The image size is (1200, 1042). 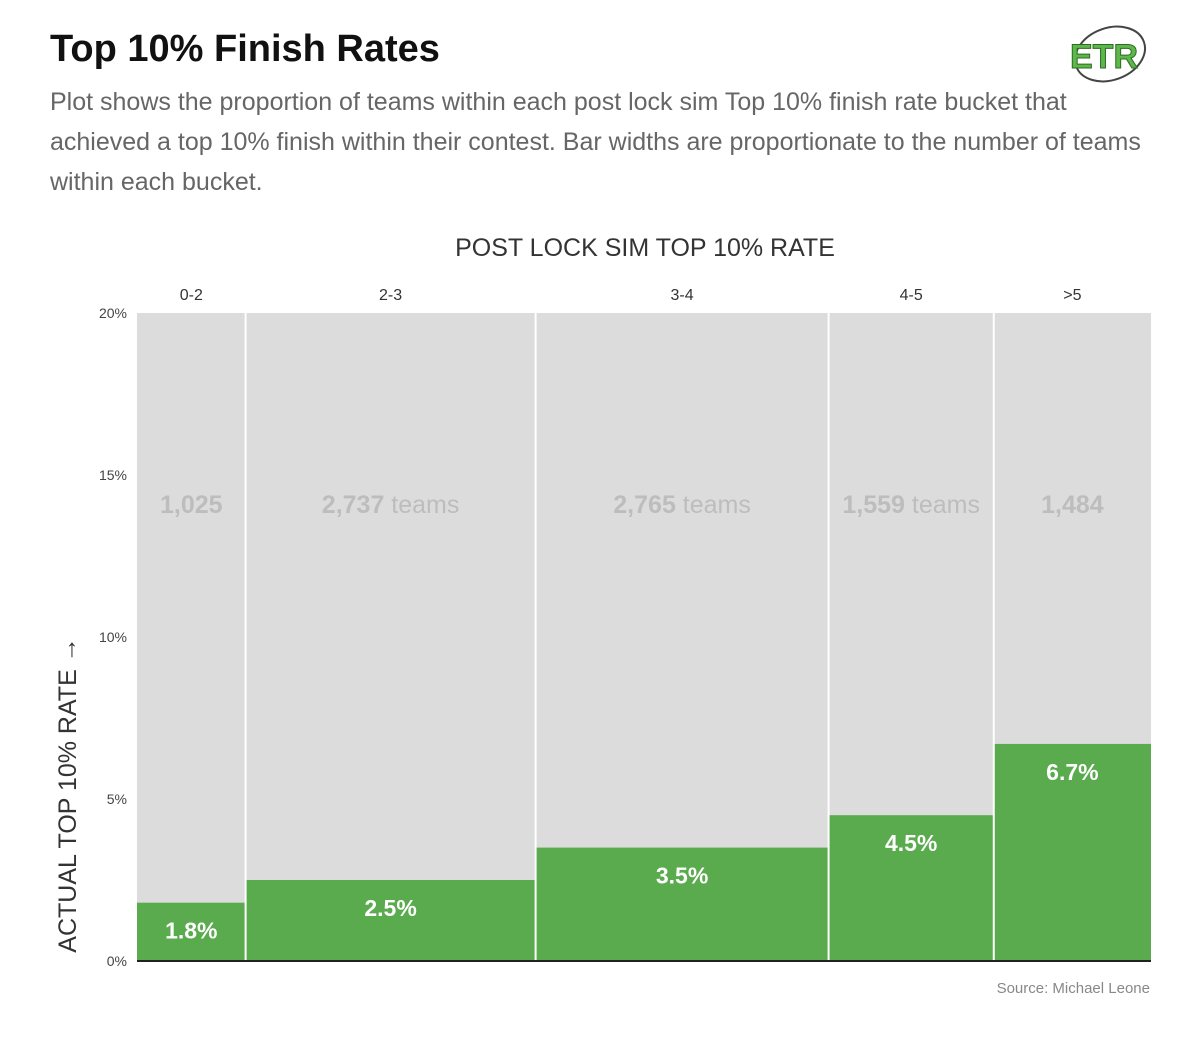 I want to click on team-count-value: 1,559, so click(x=873, y=505).